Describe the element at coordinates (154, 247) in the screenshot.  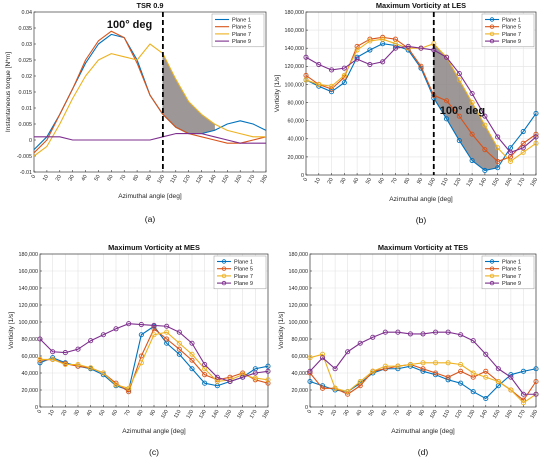
I see `chart-title: Maximum Vorticity at MES` at that location.